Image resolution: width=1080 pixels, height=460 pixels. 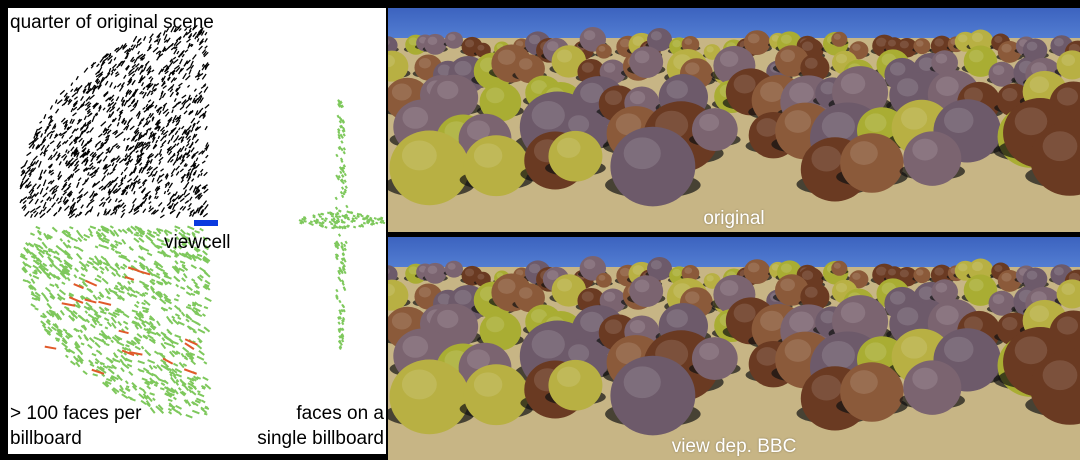 I want to click on viewcell-label: viewcell, so click(x=197, y=242).